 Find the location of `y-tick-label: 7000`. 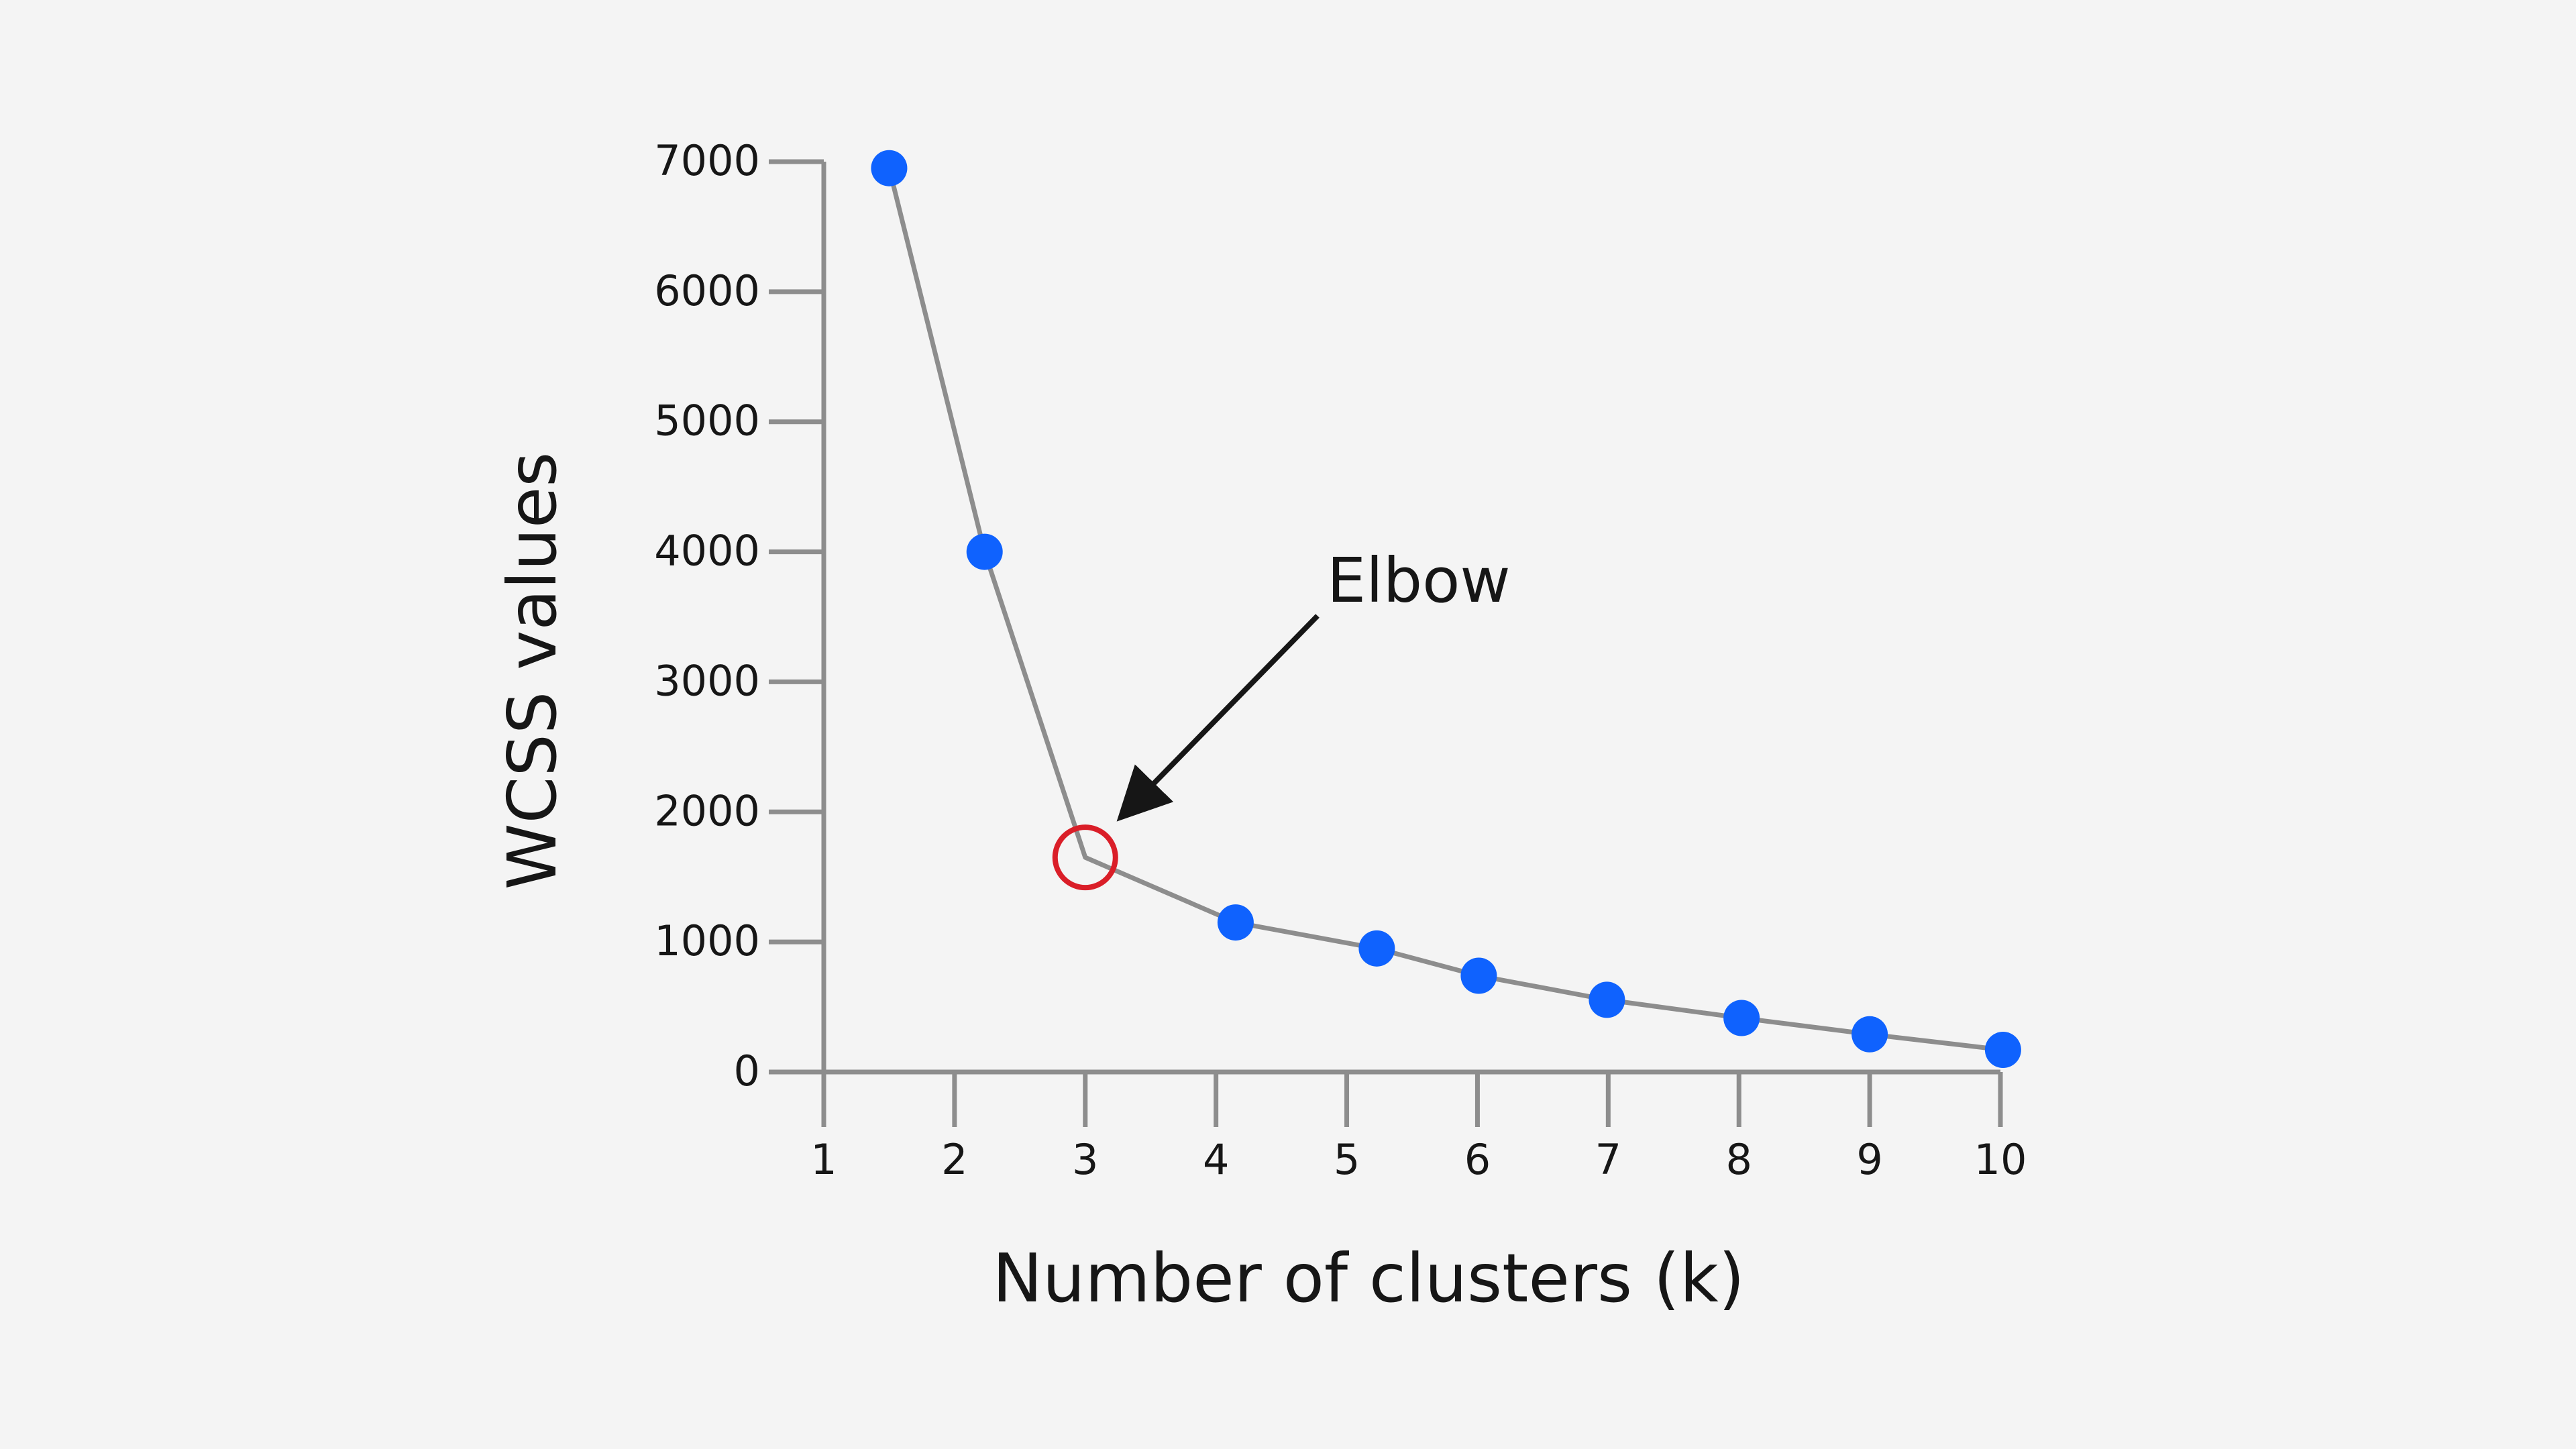

y-tick-label: 7000 is located at coordinates (707, 160).